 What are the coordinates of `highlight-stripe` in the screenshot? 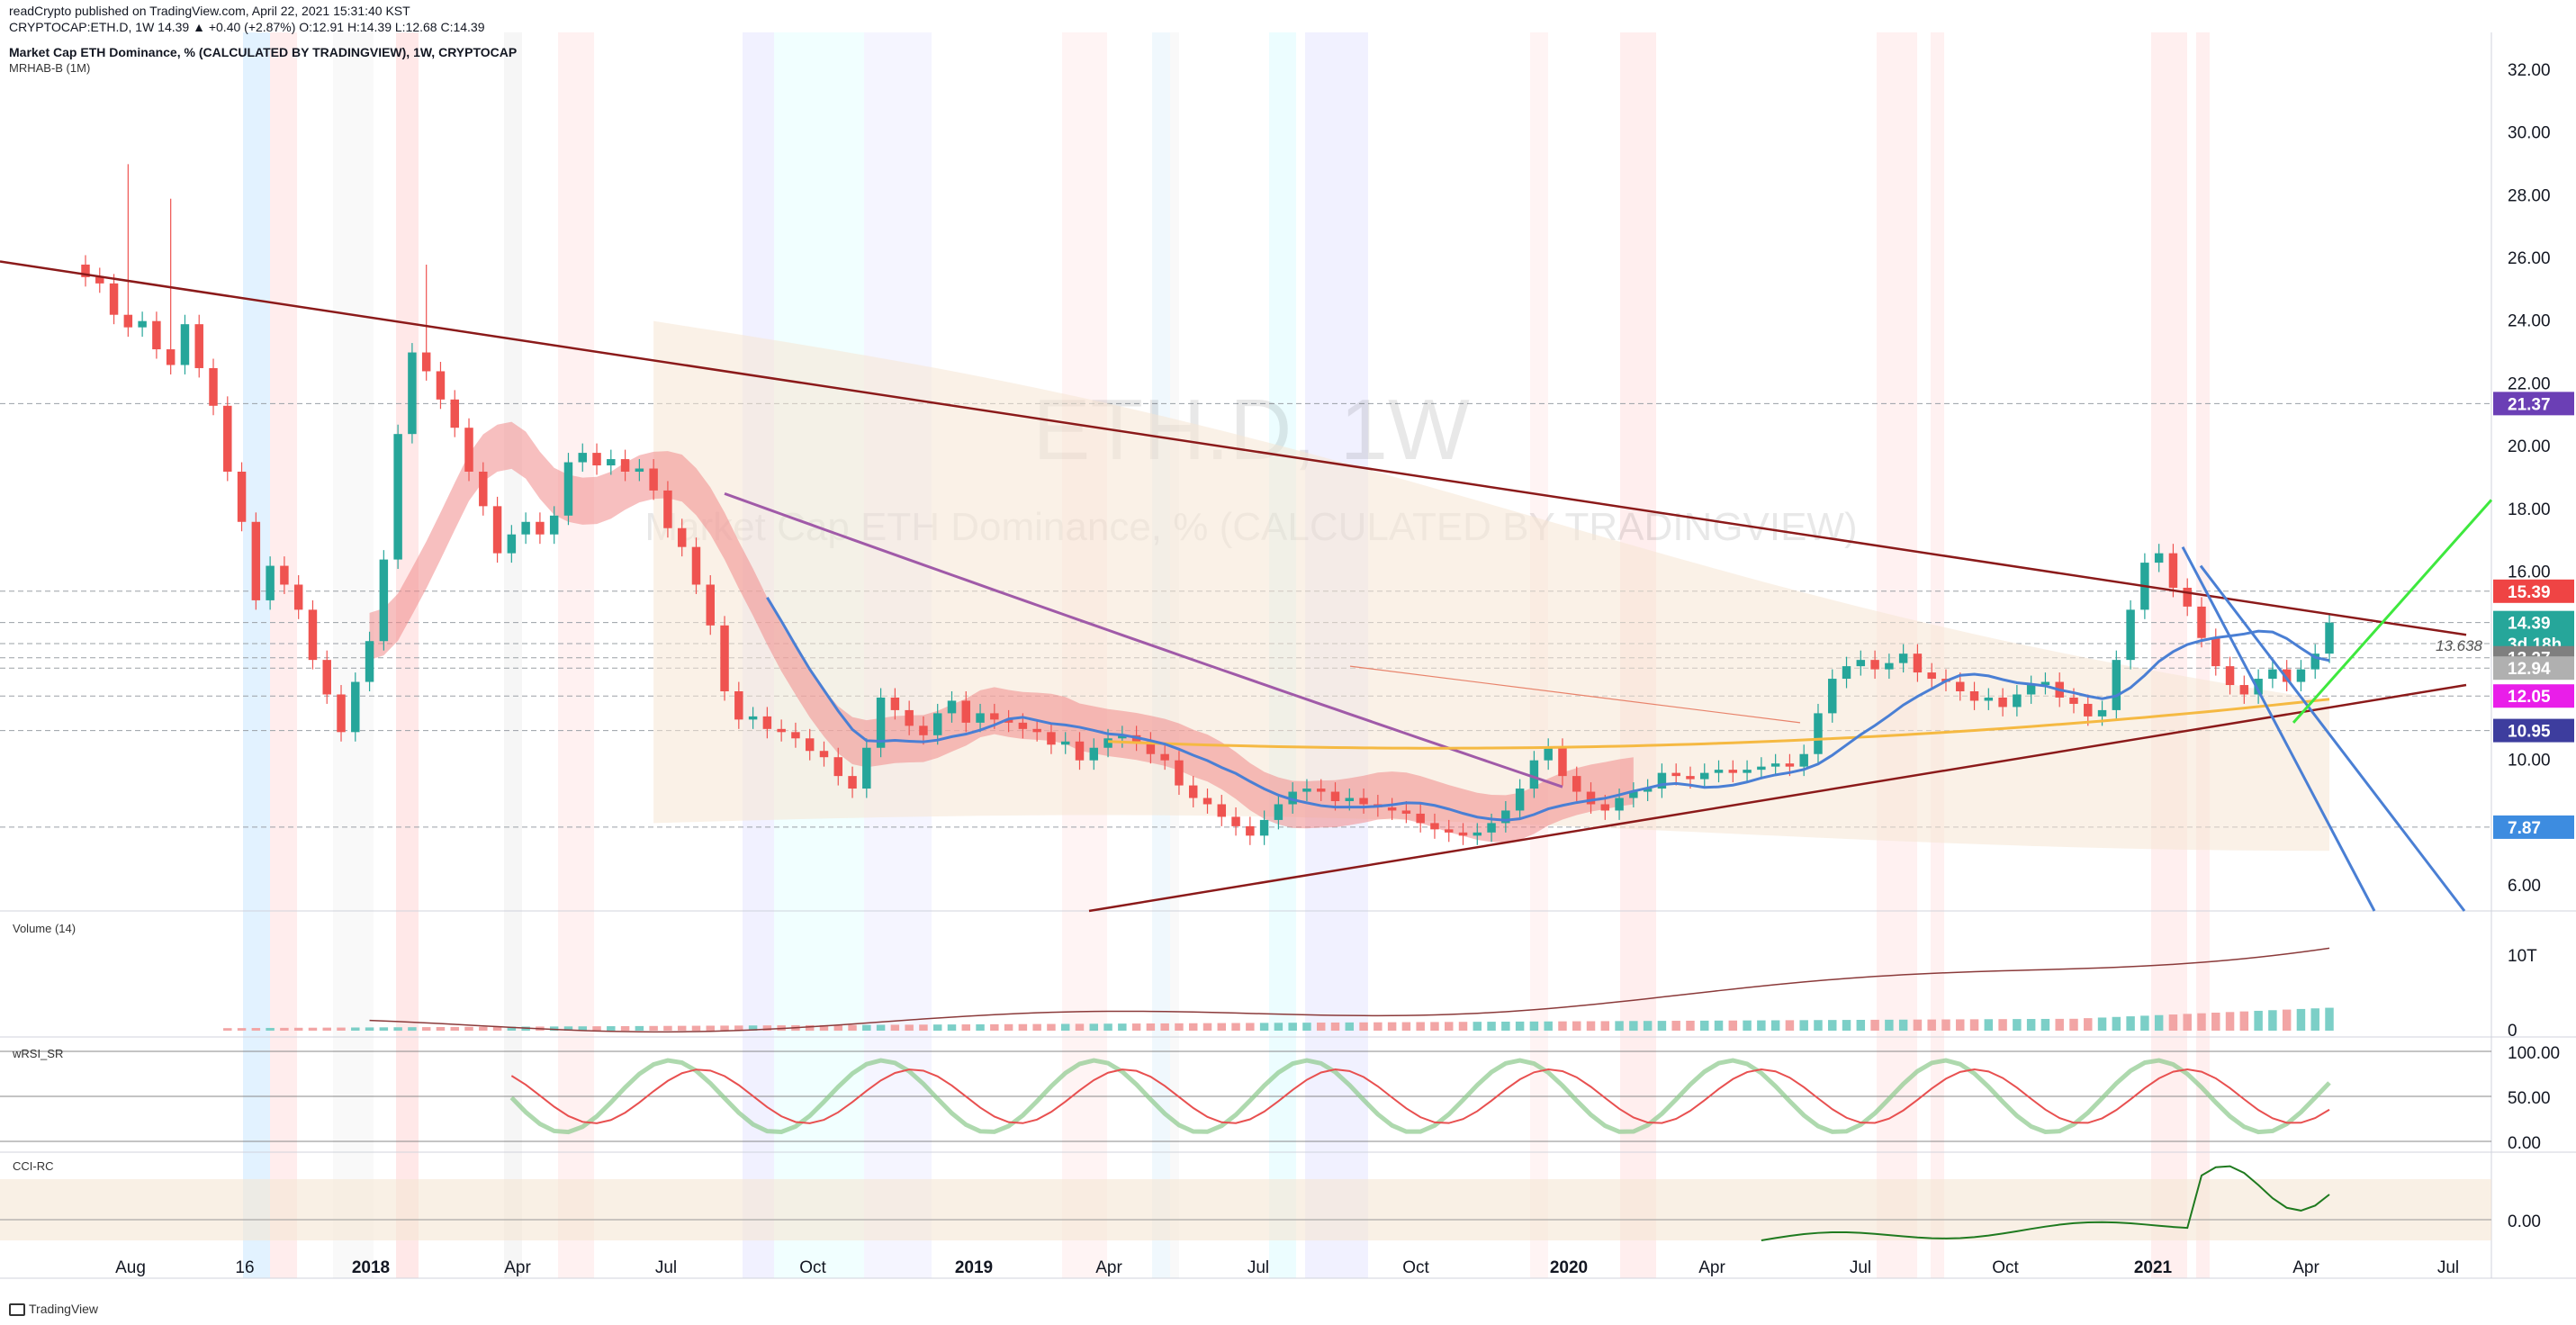 It's located at (576, 655).